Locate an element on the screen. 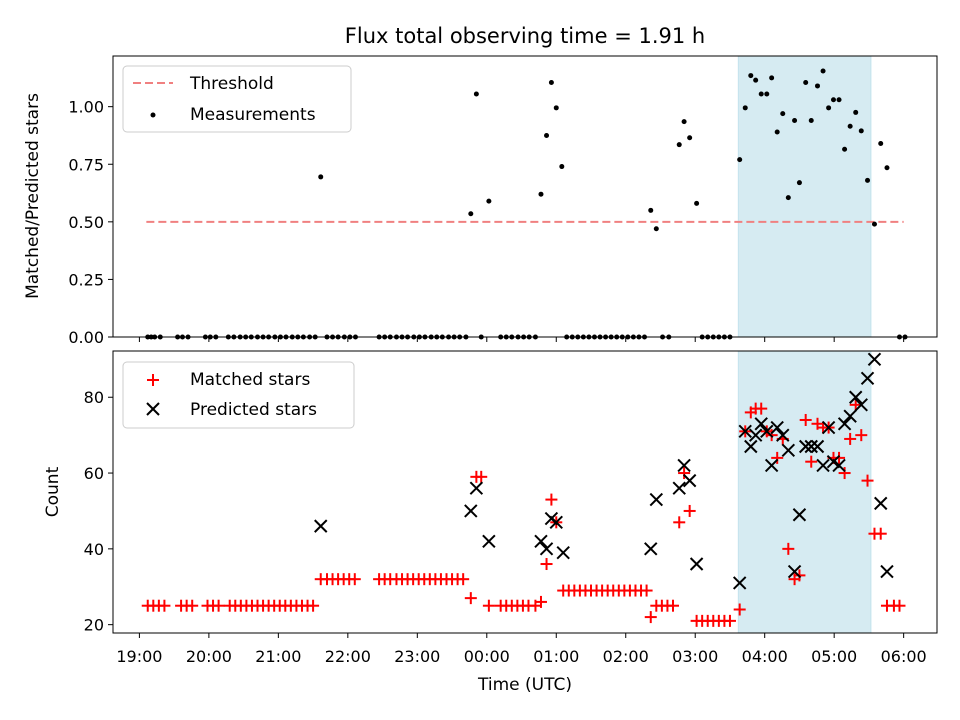  x-tick-label: 20:00 is located at coordinates (209, 656).